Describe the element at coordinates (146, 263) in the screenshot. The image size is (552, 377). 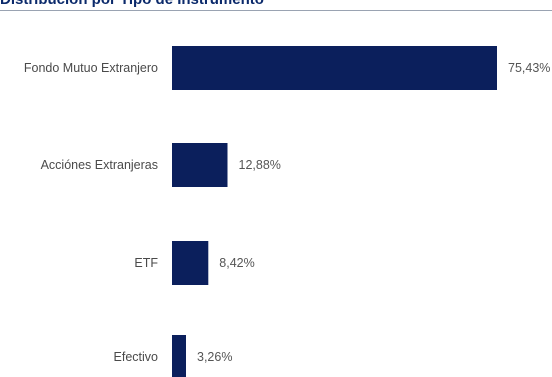
I see `category-label: ETF` at that location.